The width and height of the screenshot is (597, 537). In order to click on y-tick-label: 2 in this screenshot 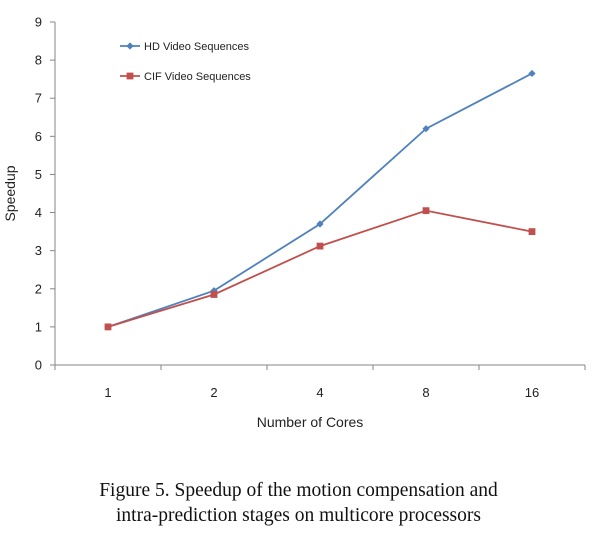, I will do `click(38, 288)`.